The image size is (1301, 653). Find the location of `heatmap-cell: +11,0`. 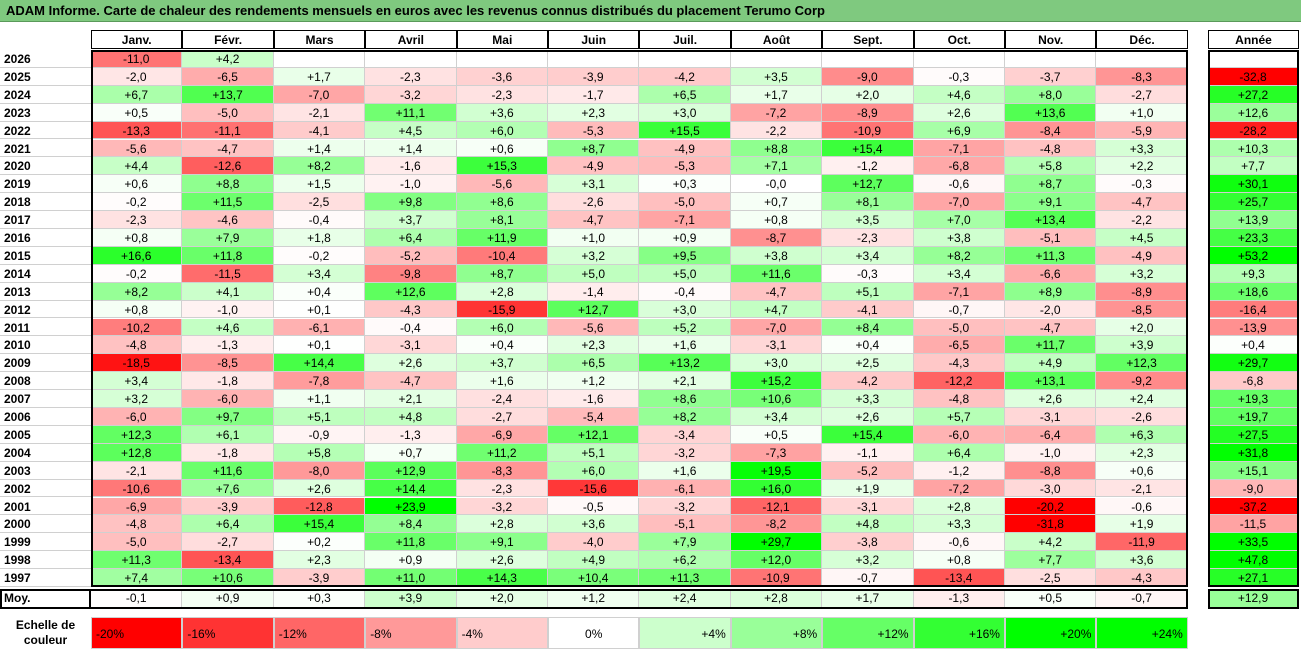

heatmap-cell: +11,0 is located at coordinates (411, 578).